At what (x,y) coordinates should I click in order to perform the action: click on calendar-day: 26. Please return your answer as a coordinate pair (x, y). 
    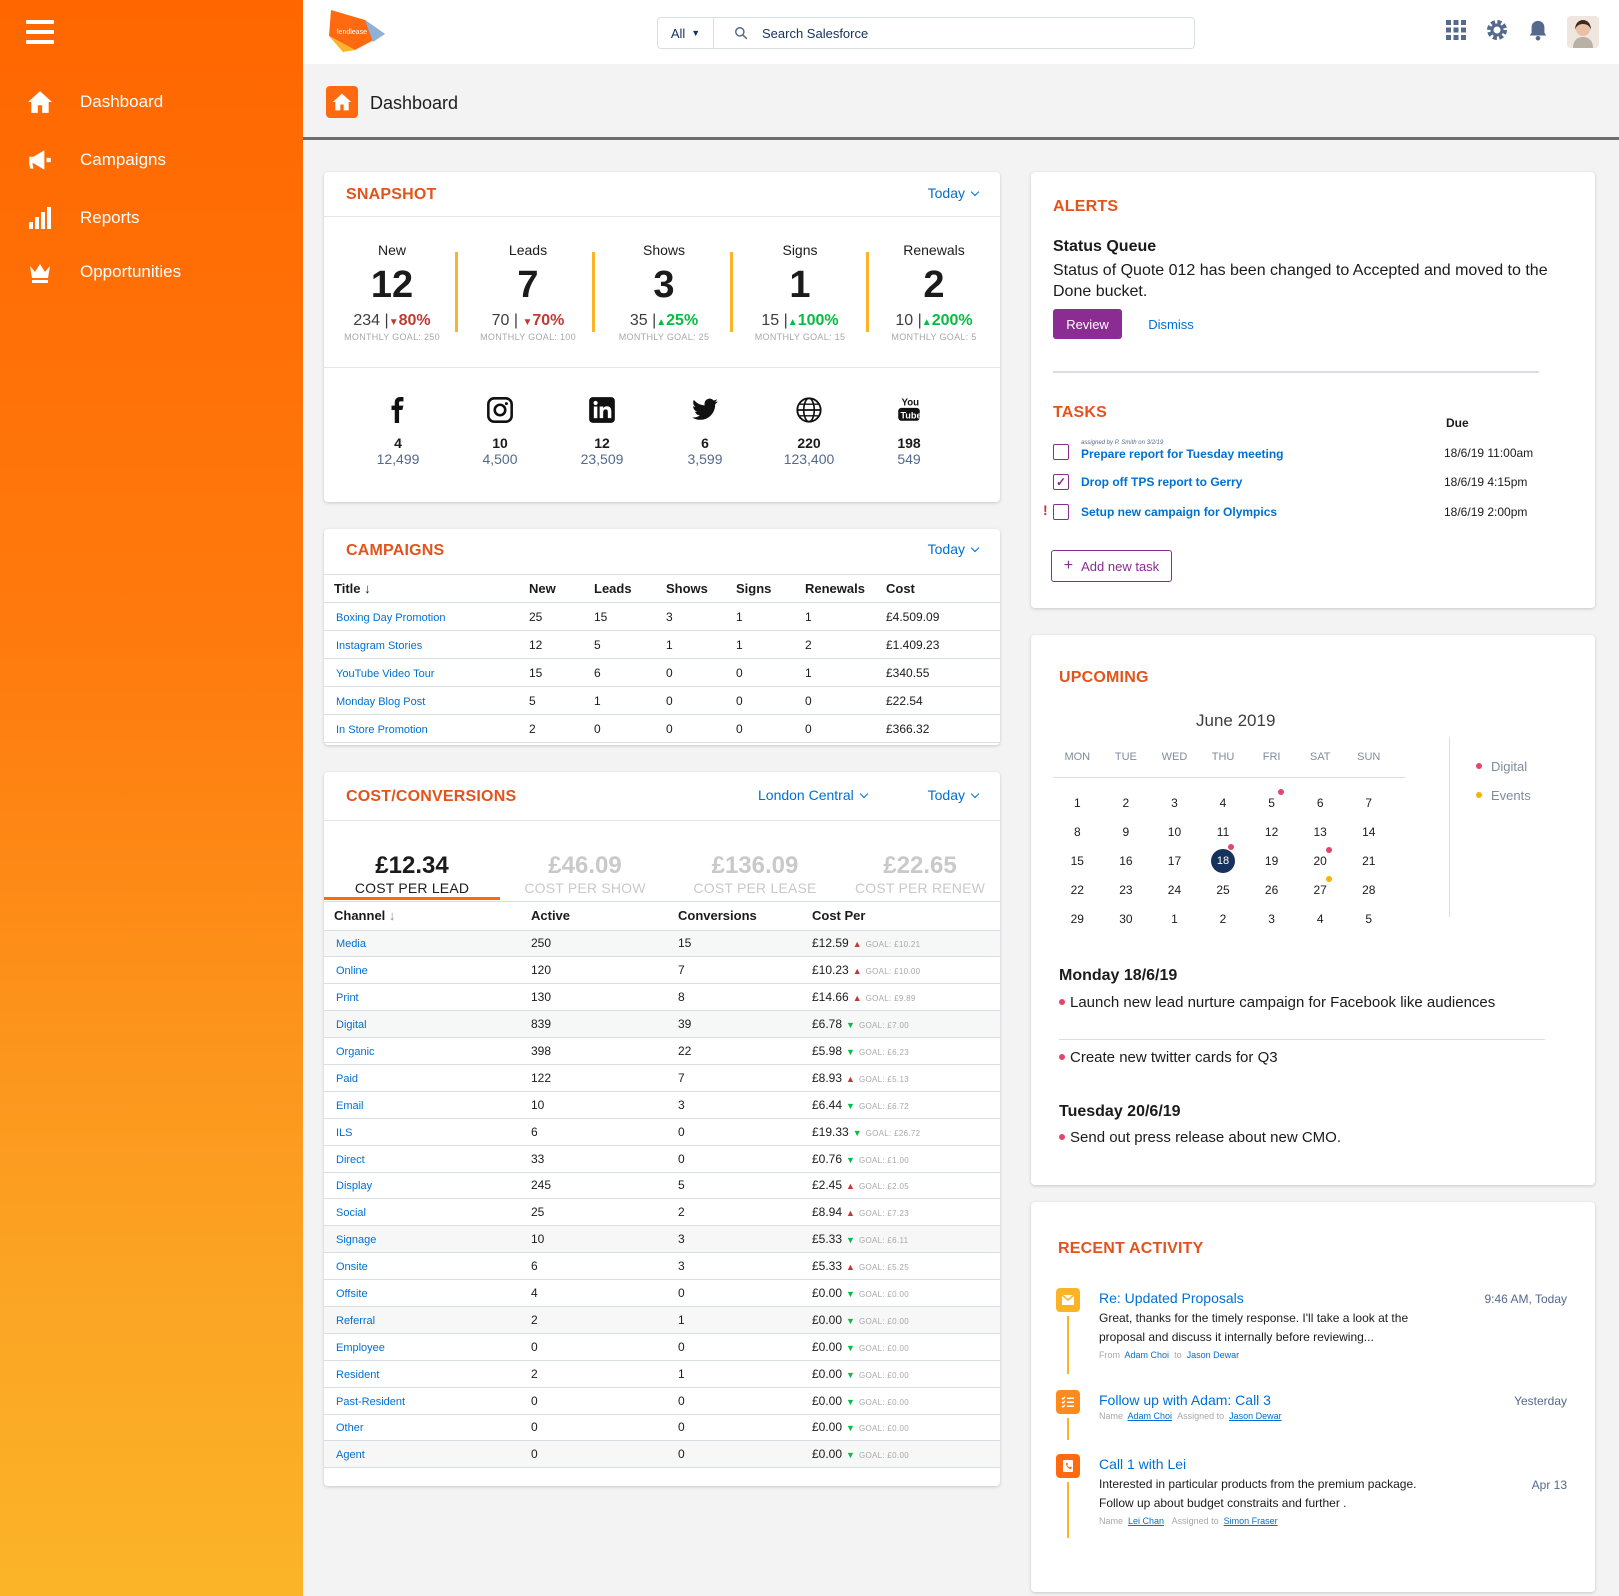
    Looking at the image, I should click on (1271, 890).